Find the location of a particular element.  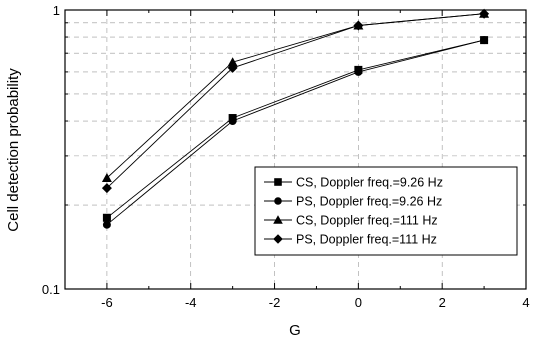

legend-label: CS, Doppler freq.=9.26 Hz is located at coordinates (369, 183).